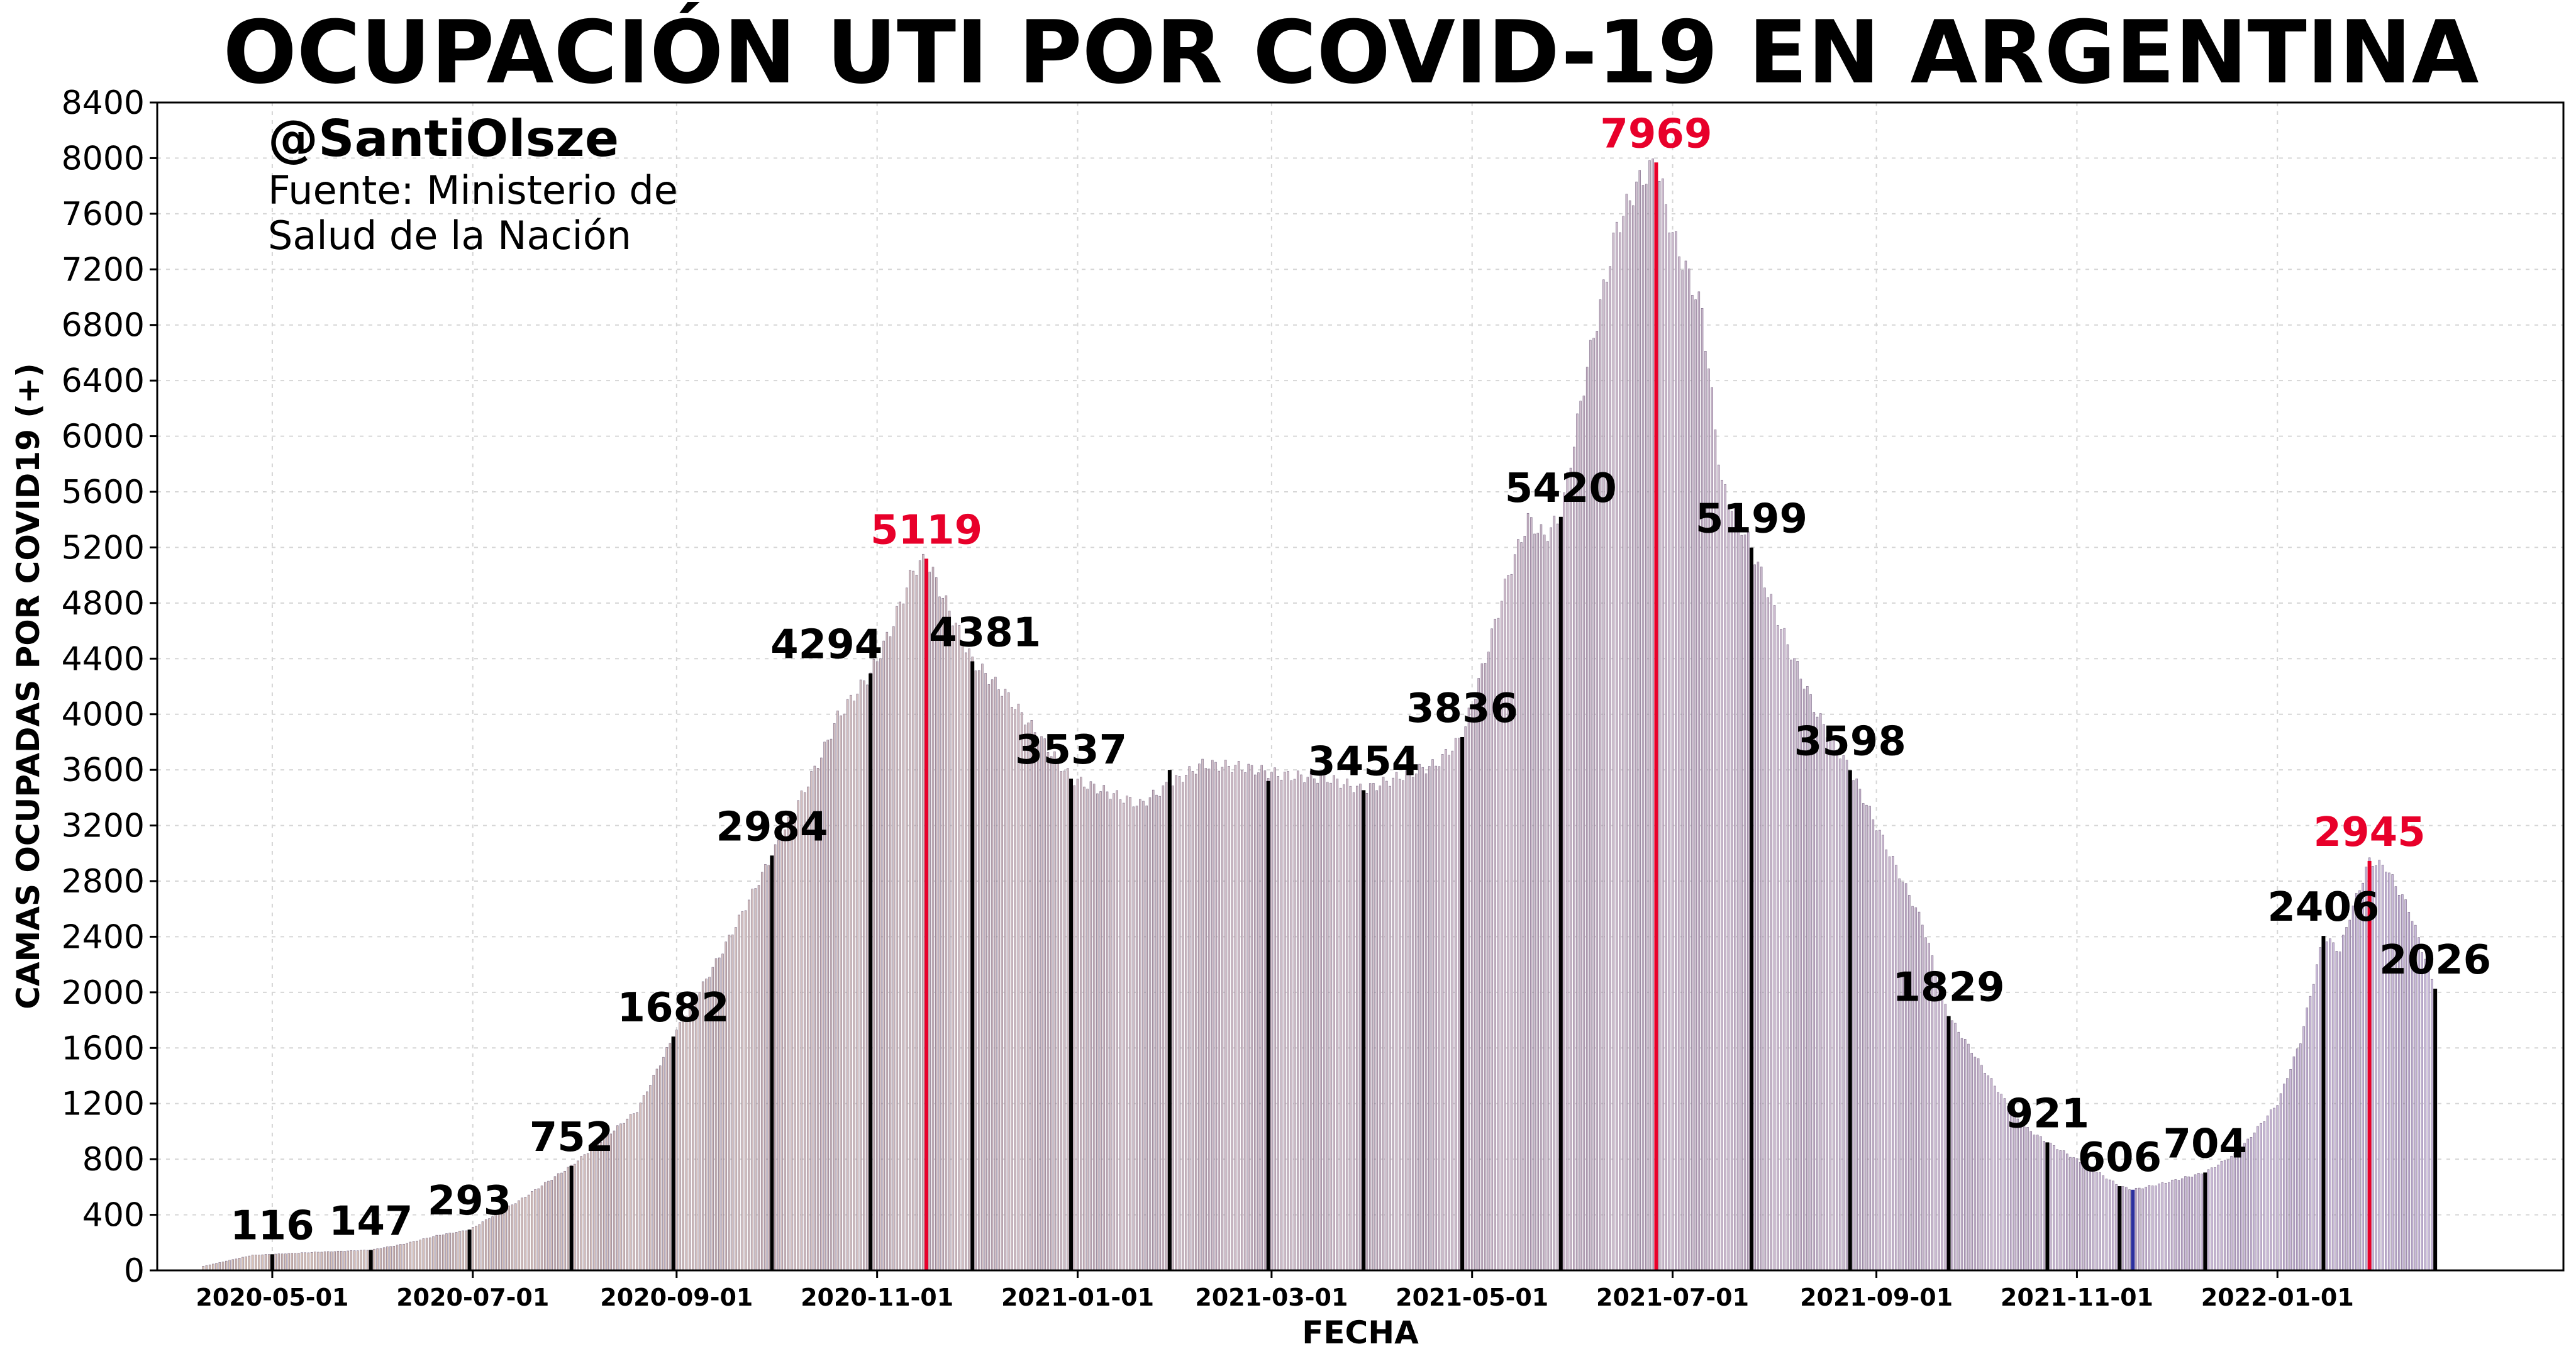 This screenshot has width=2576, height=1366. Describe the element at coordinates (1271, 1297) in the screenshot. I see `x-tick-label: 2021-03-01` at that location.